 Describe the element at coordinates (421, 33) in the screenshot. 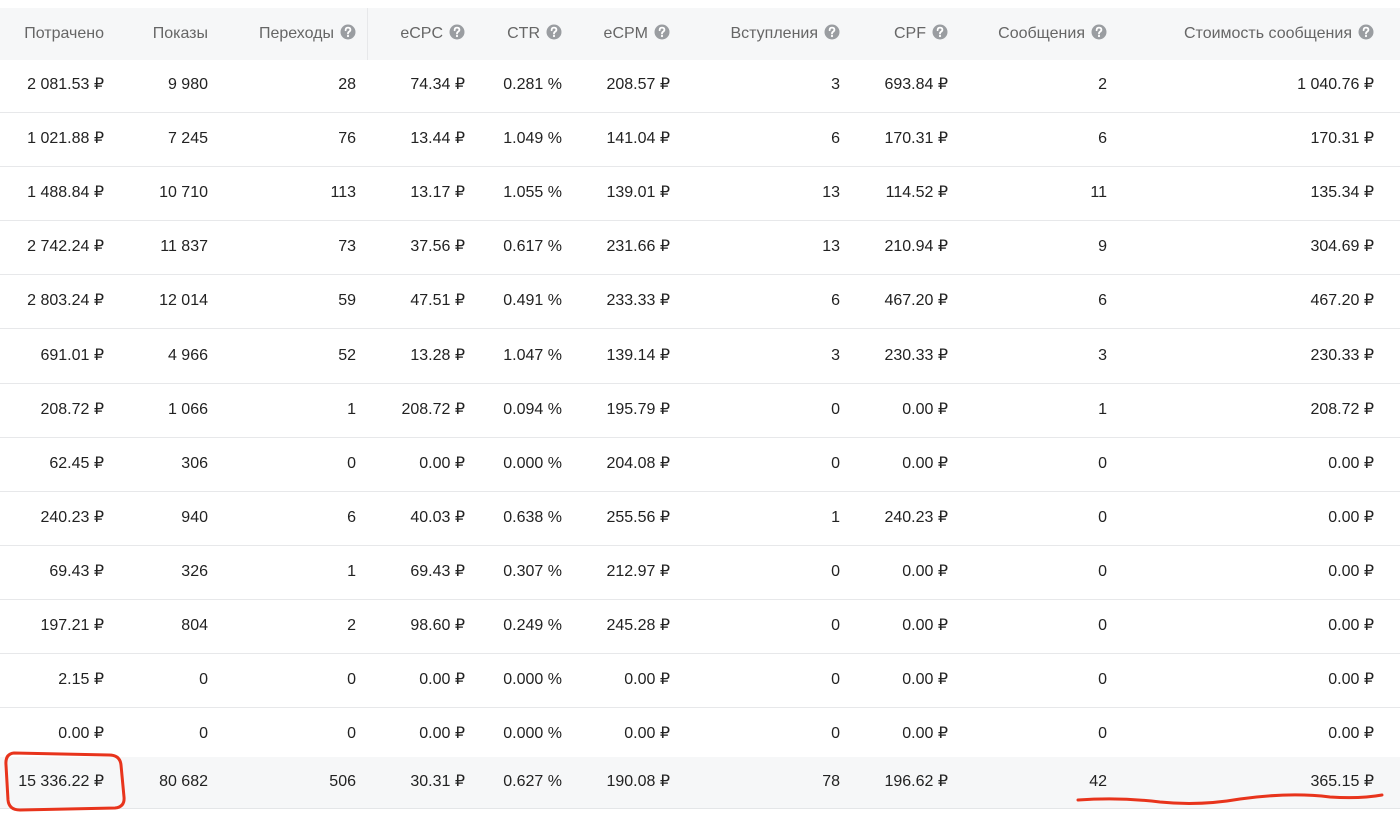

I see `column-header: eCPC` at that location.